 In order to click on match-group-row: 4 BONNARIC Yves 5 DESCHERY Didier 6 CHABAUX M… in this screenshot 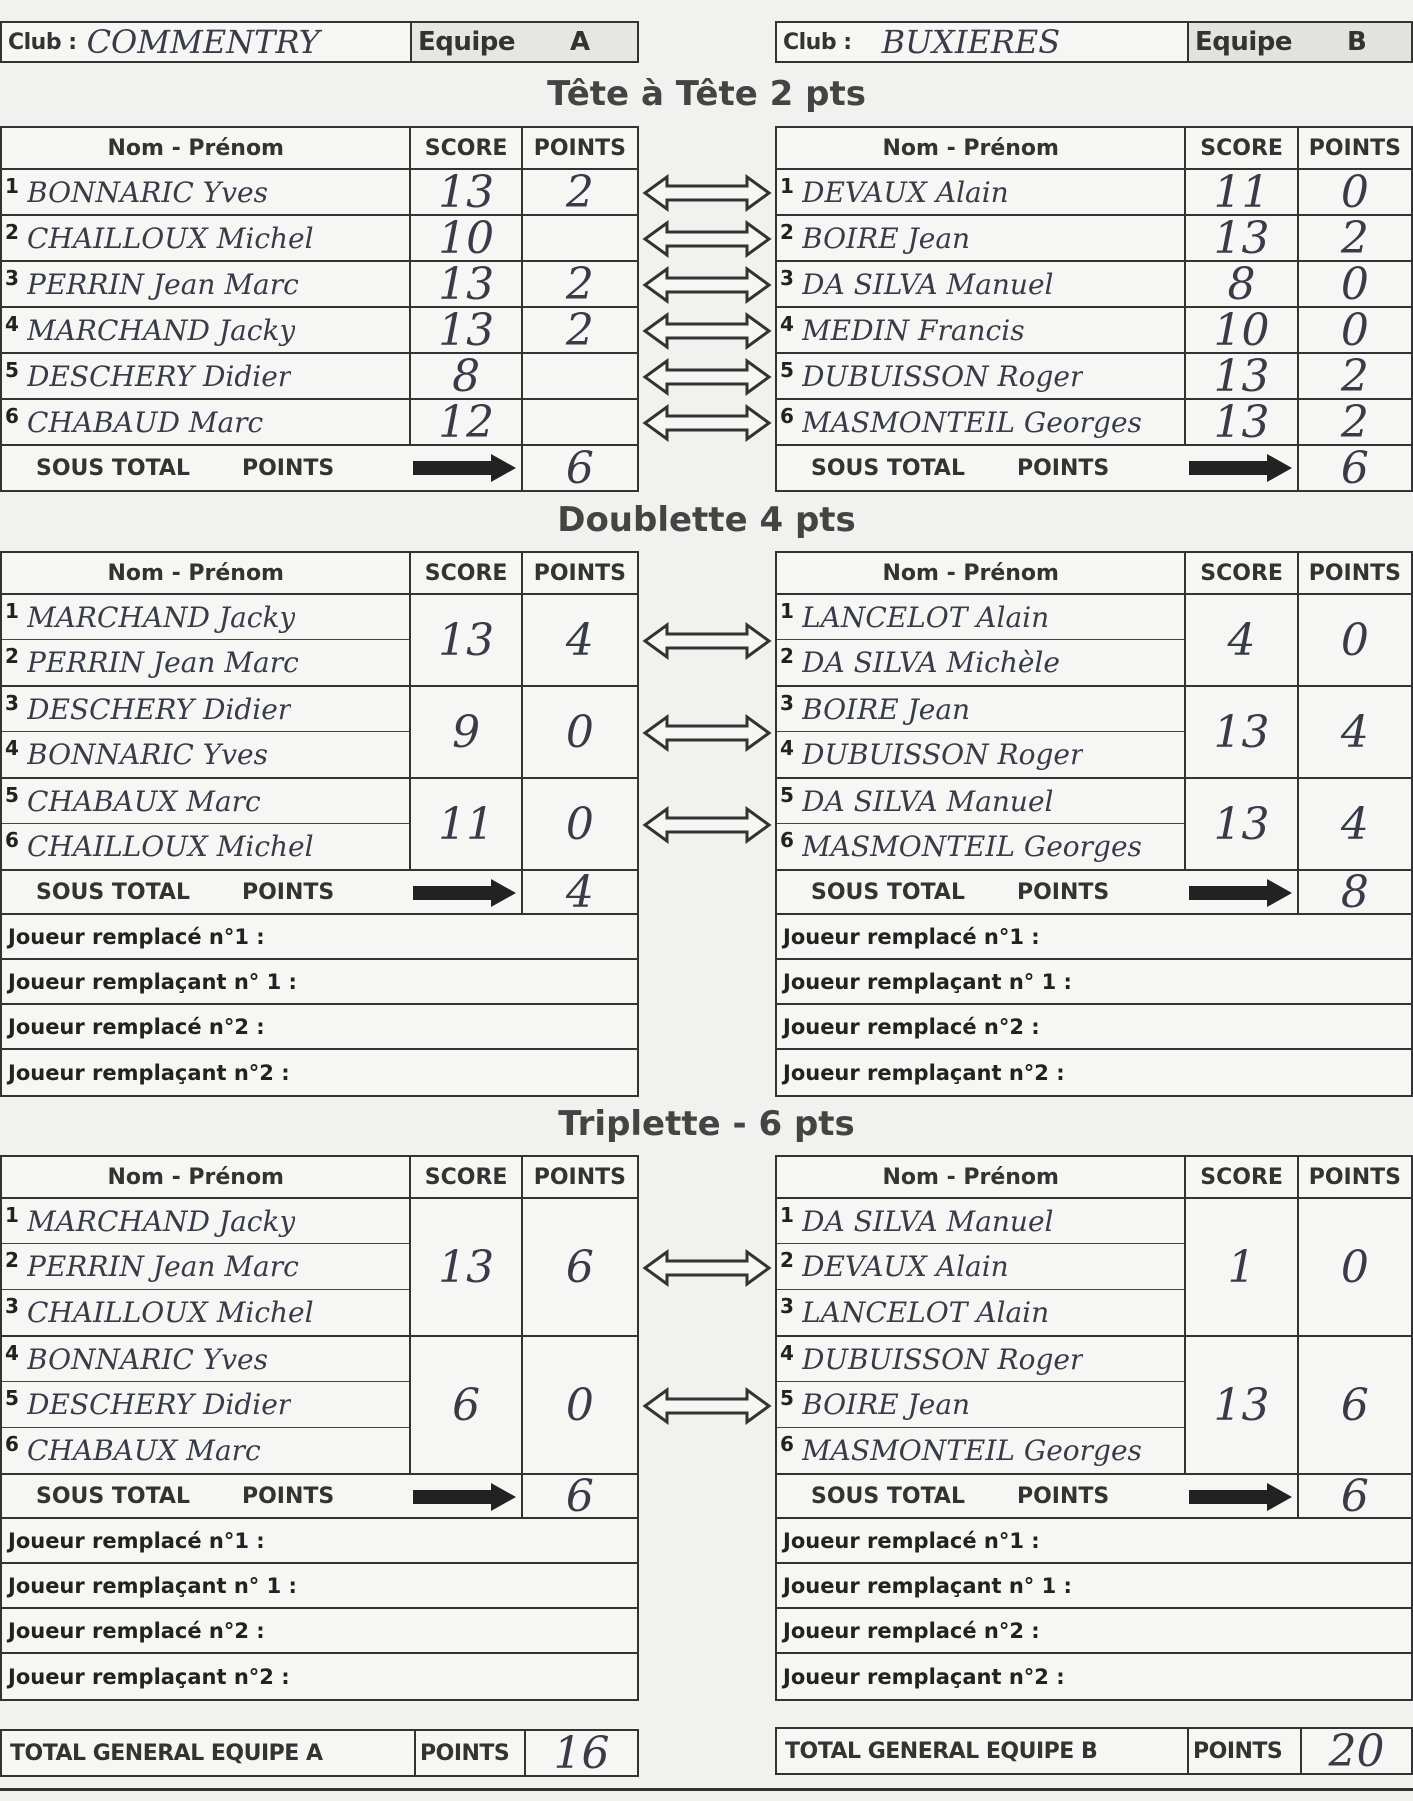, I will do `click(319, 1406)`.